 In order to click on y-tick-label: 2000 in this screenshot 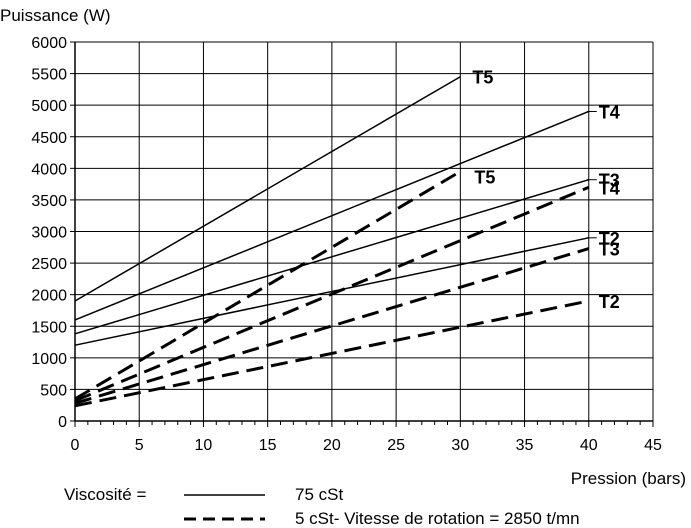, I will do `click(49, 296)`.